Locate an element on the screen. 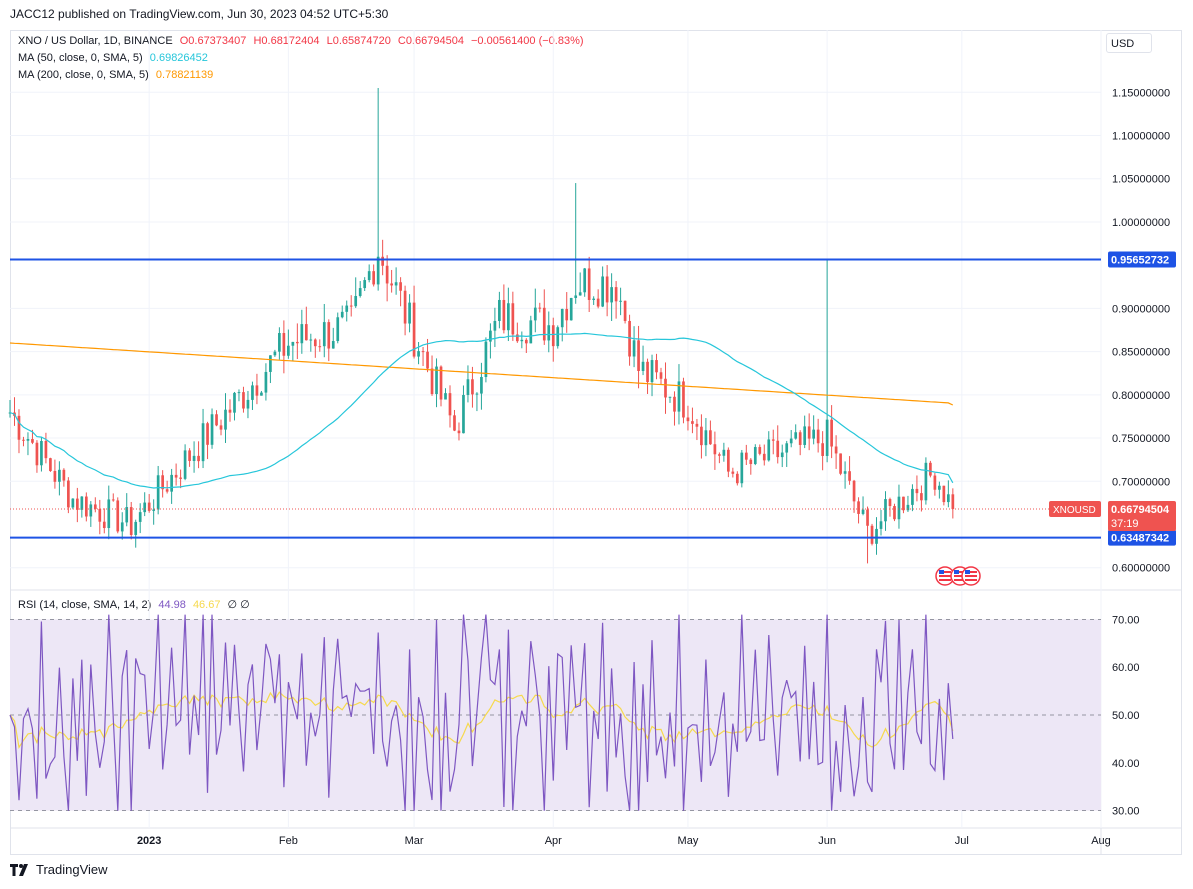  ma200-legend: MA (200, close, 0, SMA, 5) 0.78821139 is located at coordinates (117, 75).